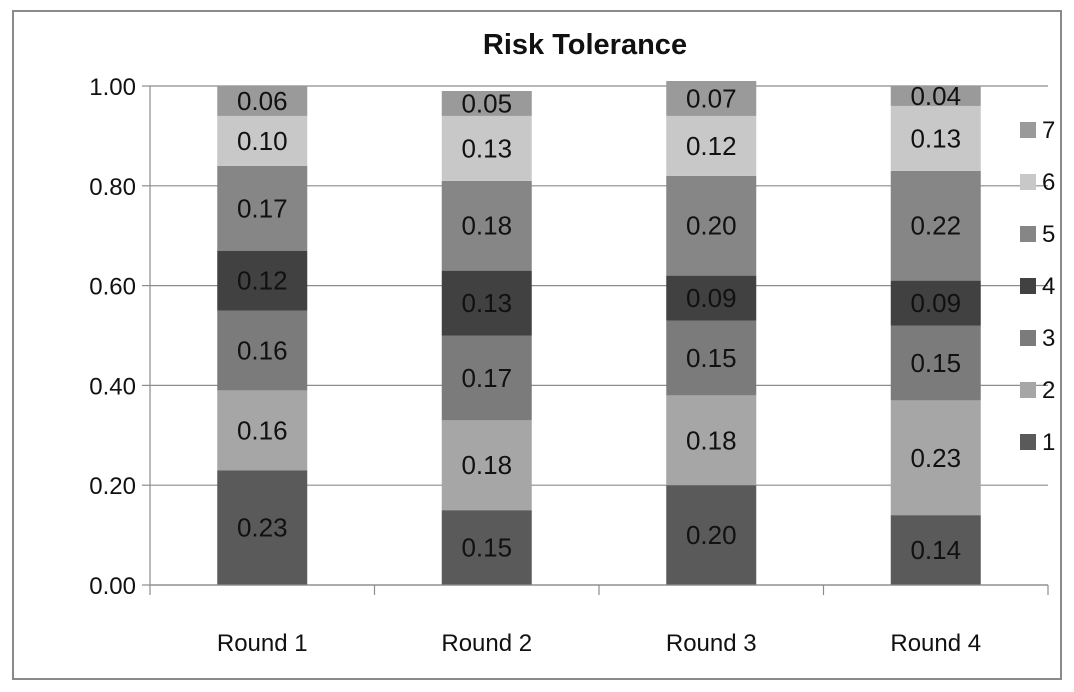  Describe the element at coordinates (1048, 338) in the screenshot. I see `legend-label: 3` at that location.